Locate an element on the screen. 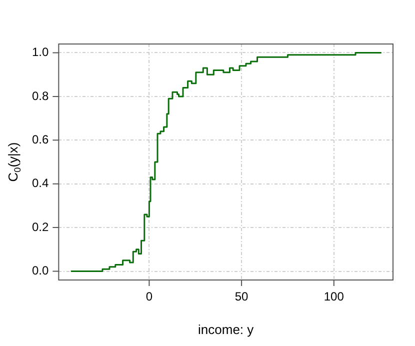 The height and width of the screenshot is (346, 415). y-tick-label: 0.4 is located at coordinates (40, 183).